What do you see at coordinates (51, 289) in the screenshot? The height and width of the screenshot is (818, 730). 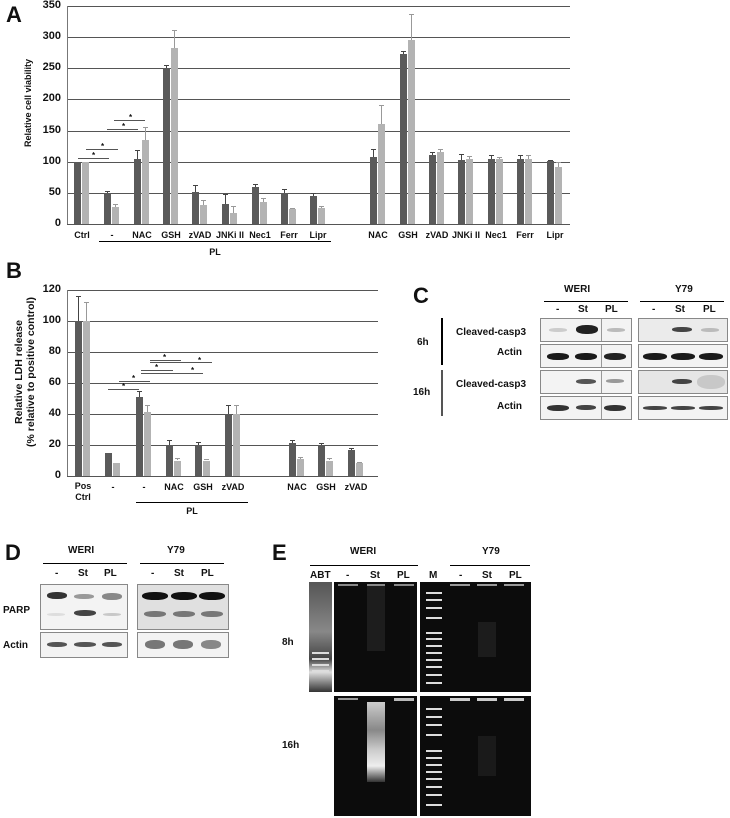 I see `y-tick-label: 120` at bounding box center [51, 289].